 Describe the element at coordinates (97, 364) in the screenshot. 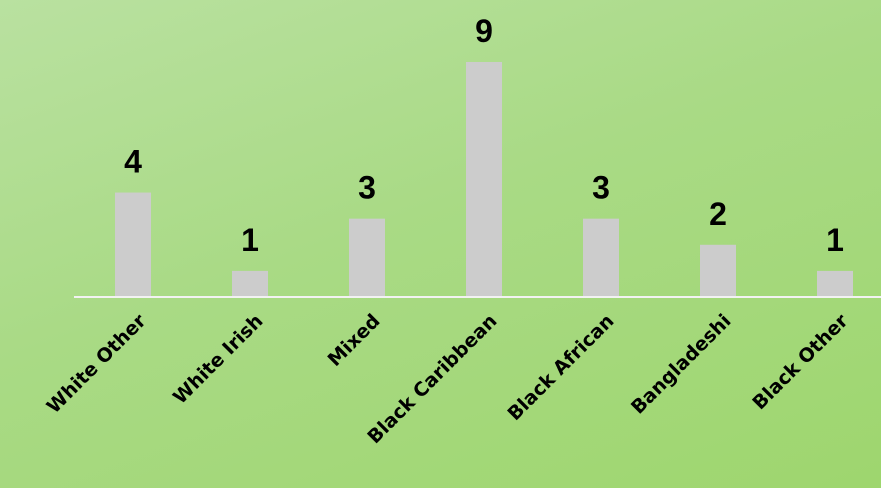

I see `category-label-white-other: White Other` at that location.